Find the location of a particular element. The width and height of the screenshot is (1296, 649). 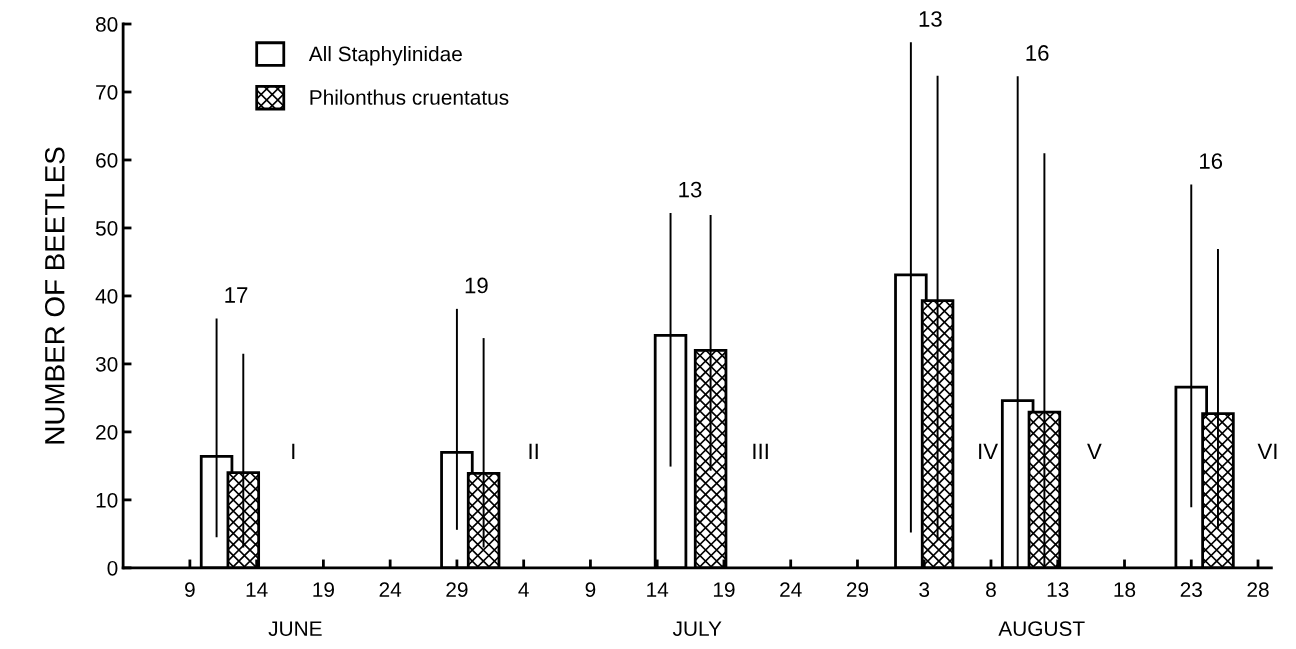

text: AUGUST is located at coordinates (1041, 629).